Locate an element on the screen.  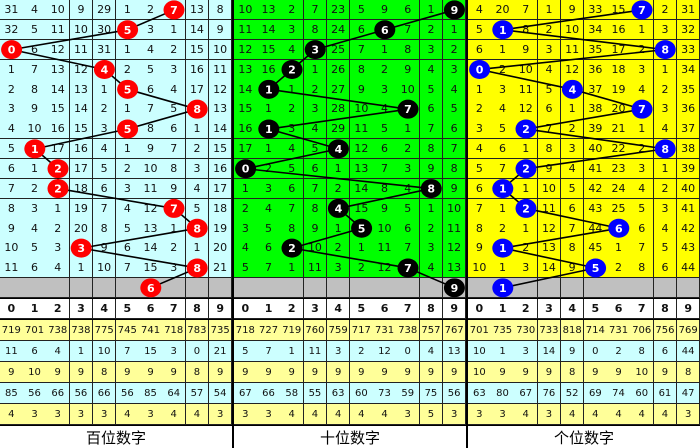
miss-cell: 32 is located at coordinates (12, 30).